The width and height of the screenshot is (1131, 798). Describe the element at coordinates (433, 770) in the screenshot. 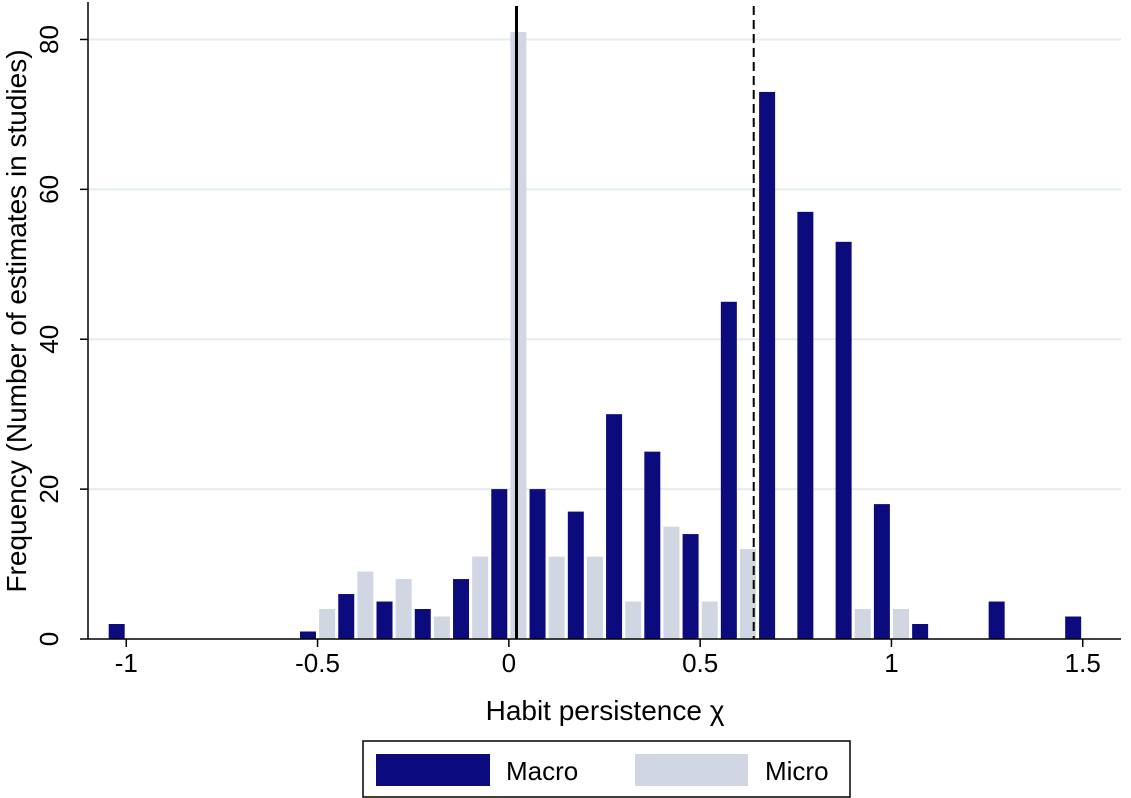

I see `legend-swatch-macro` at that location.